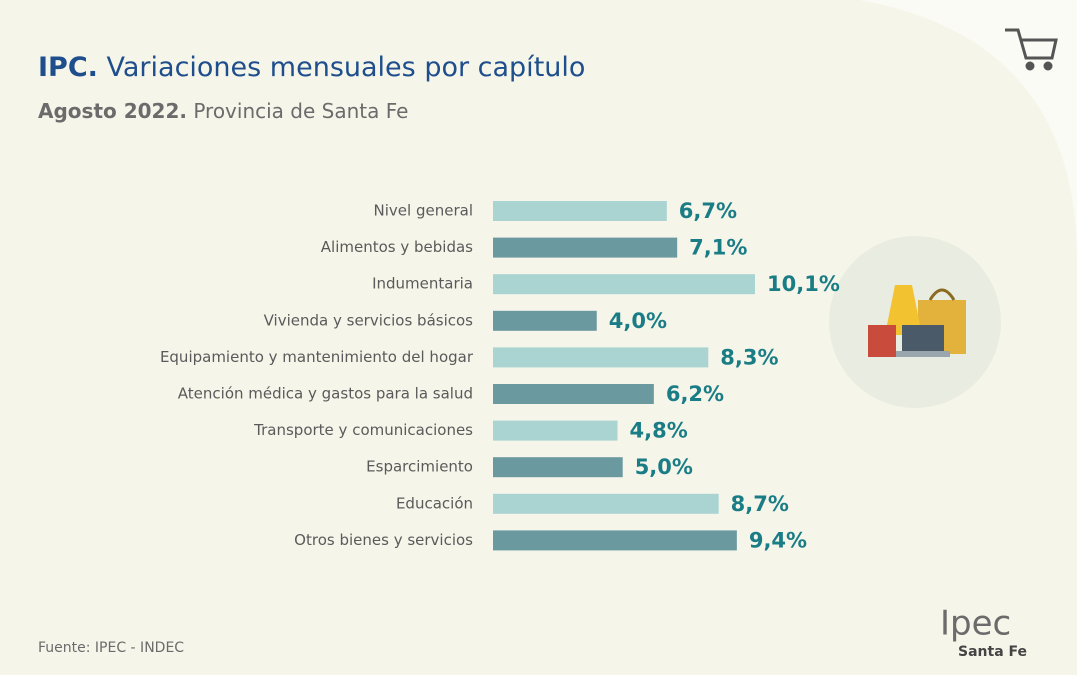 This screenshot has height=675, width=1077. I want to click on chart-subtitle: Agosto 2022. Provincia de Santa Fe, so click(223, 111).